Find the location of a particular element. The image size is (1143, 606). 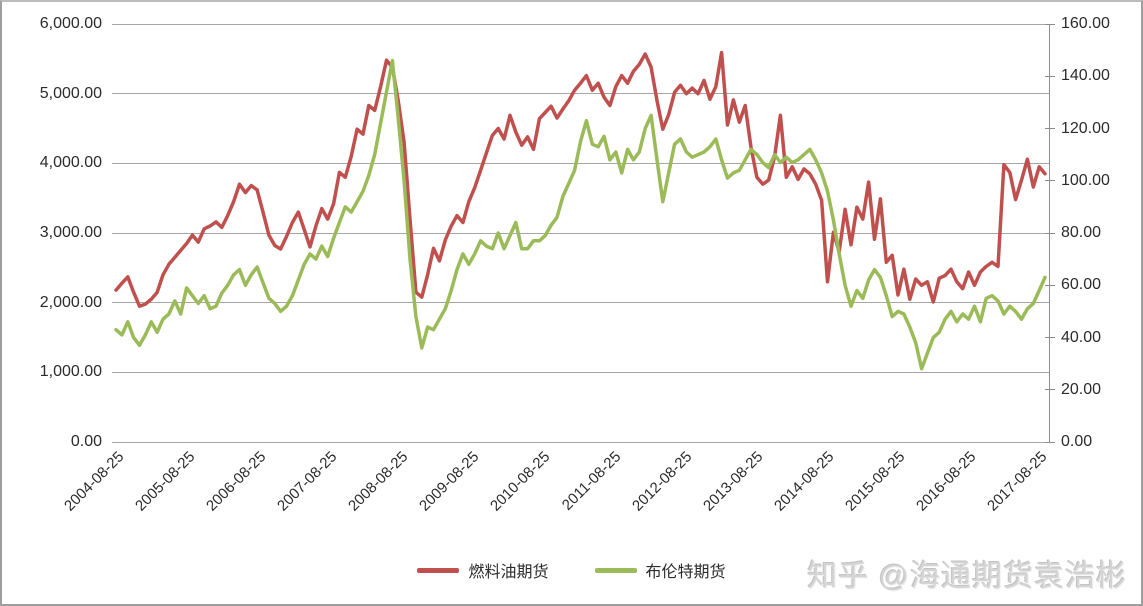

y-right-tick-label: 100.00 is located at coordinates (1085, 180).